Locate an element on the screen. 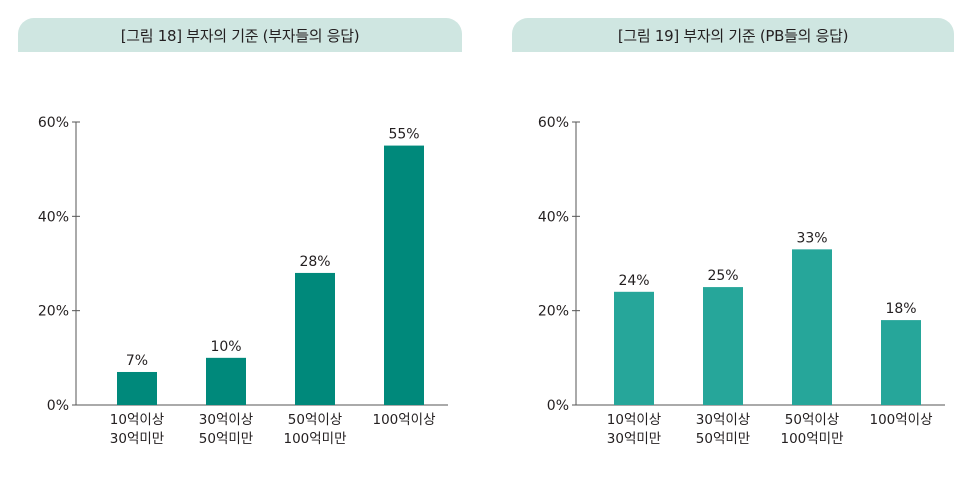 The height and width of the screenshot is (478, 966). chart-title: [그림 18] 부자의 기준 (부자들의 응답) is located at coordinates (240, 35).